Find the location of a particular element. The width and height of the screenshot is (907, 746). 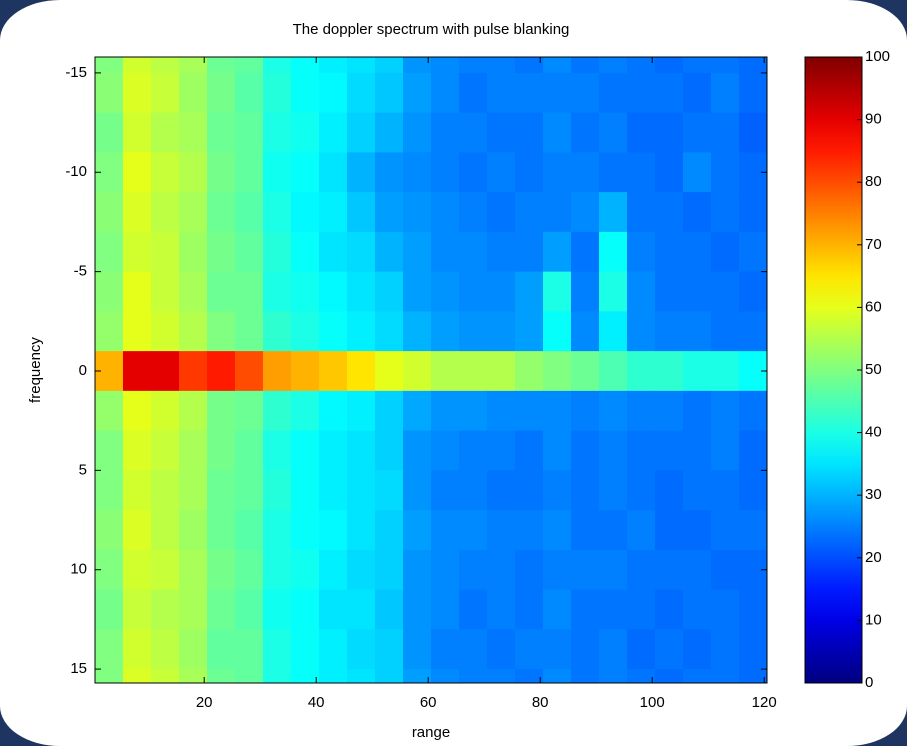

colorbar-tick-label: 20 is located at coordinates (873, 557).